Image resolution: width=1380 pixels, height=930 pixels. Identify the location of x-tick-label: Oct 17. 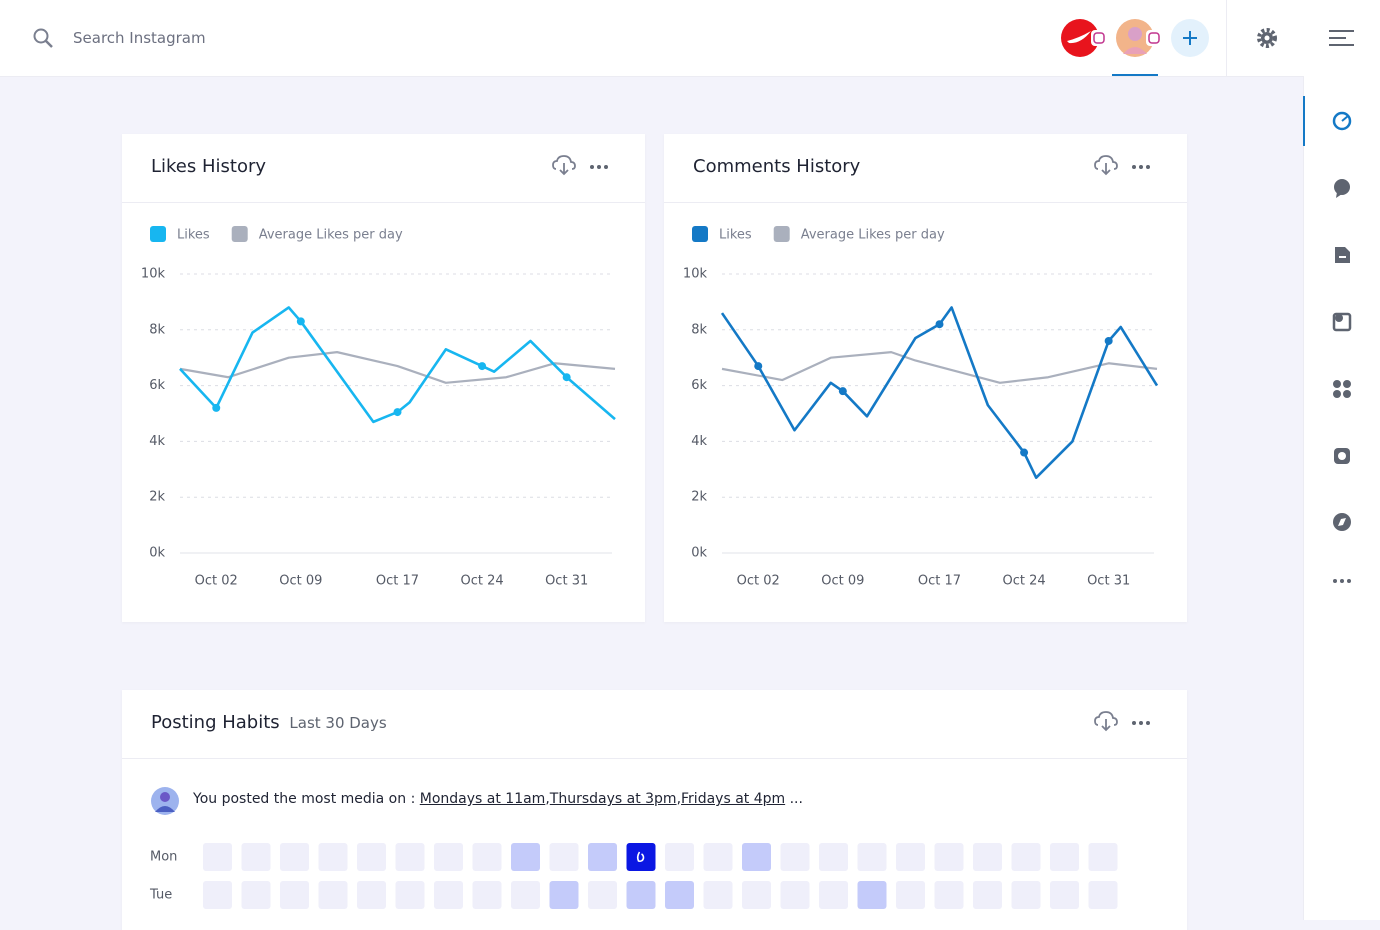
(397, 581).